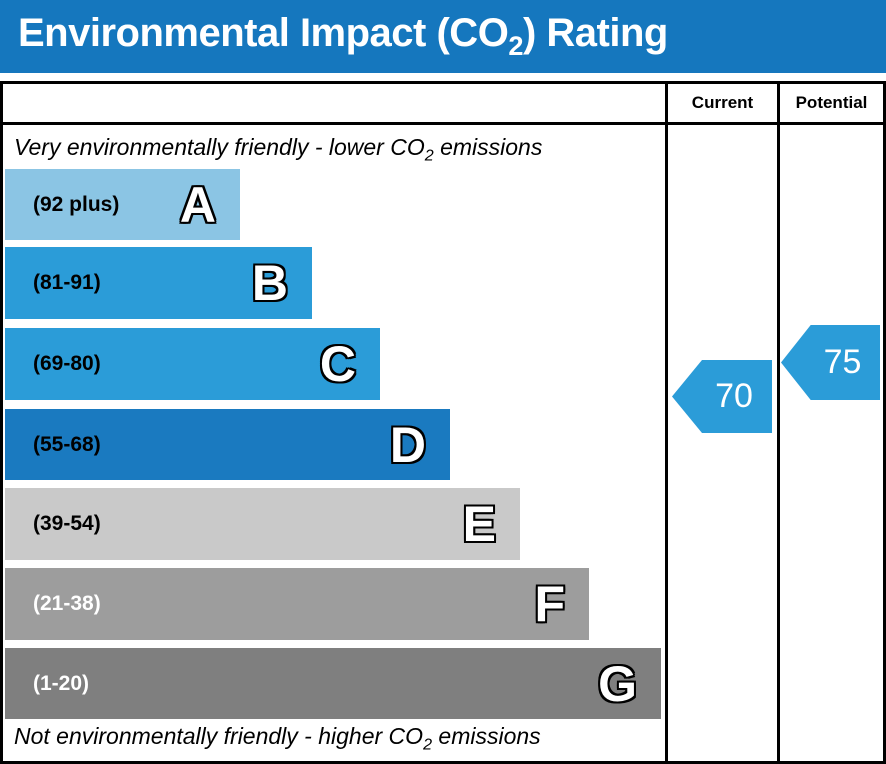  Describe the element at coordinates (842, 362) in the screenshot. I see `potential-rating-value: 75` at that location.